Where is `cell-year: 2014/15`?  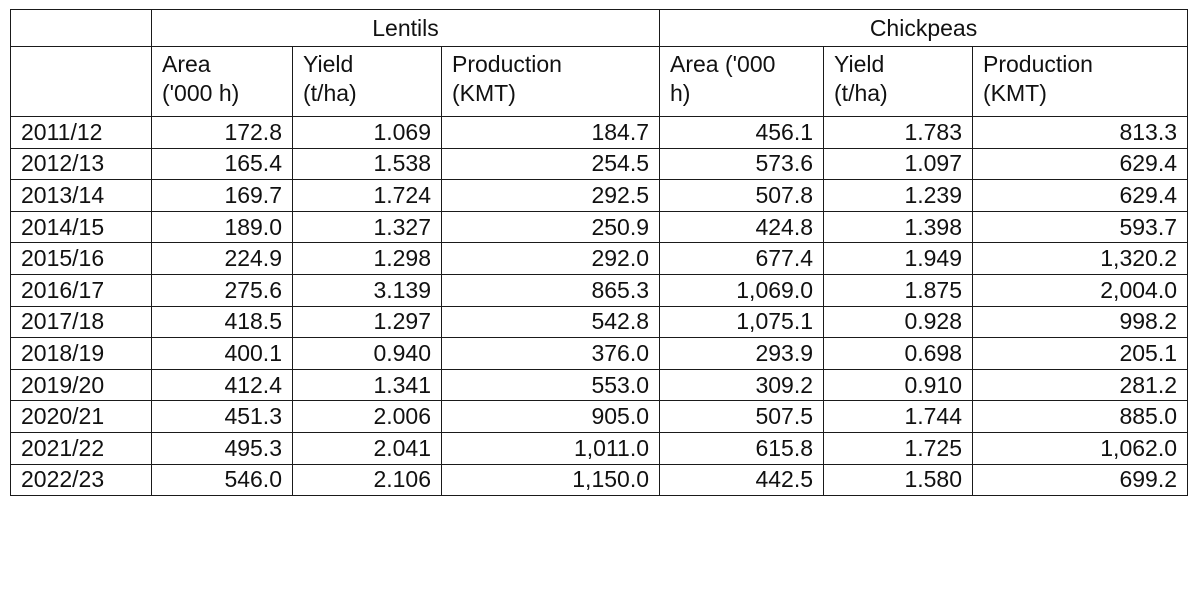 cell-year: 2014/15 is located at coordinates (81, 227).